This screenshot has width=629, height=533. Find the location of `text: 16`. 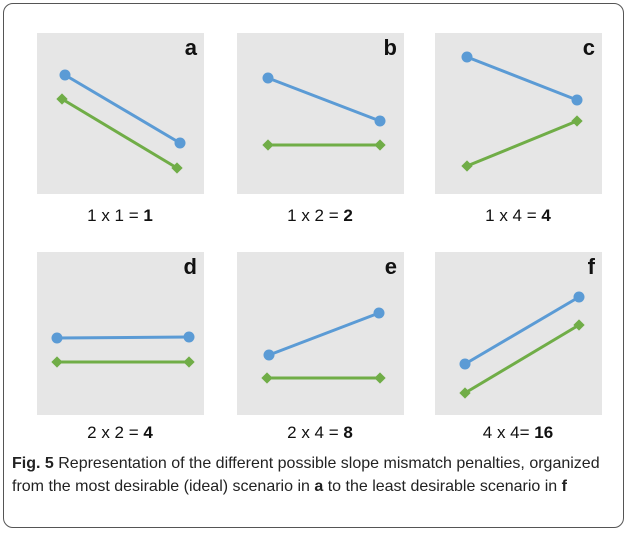

text: 16 is located at coordinates (543, 432).